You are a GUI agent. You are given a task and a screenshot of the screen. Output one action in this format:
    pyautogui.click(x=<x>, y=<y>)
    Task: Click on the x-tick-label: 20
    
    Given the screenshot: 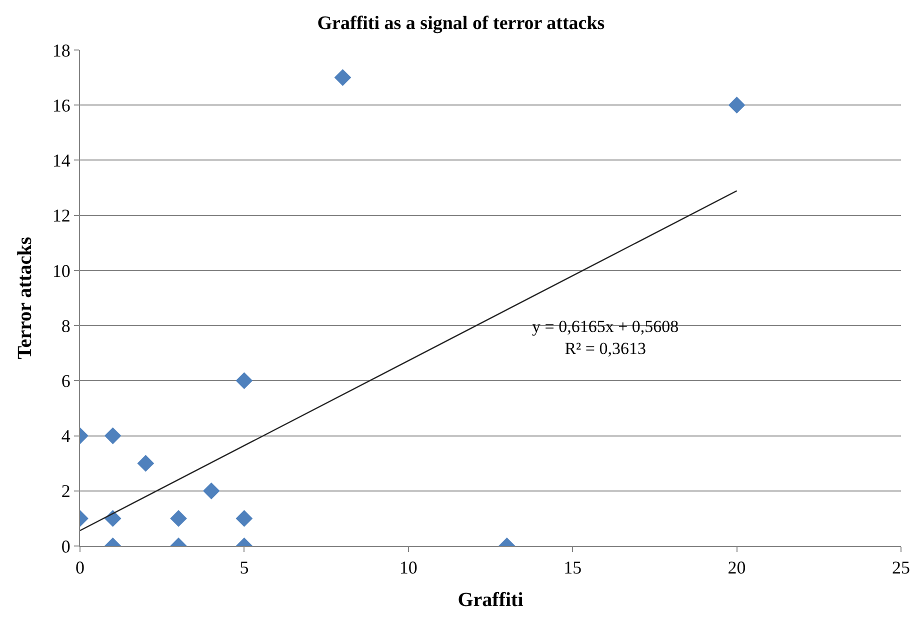 What is the action you would take?
    pyautogui.click(x=737, y=568)
    